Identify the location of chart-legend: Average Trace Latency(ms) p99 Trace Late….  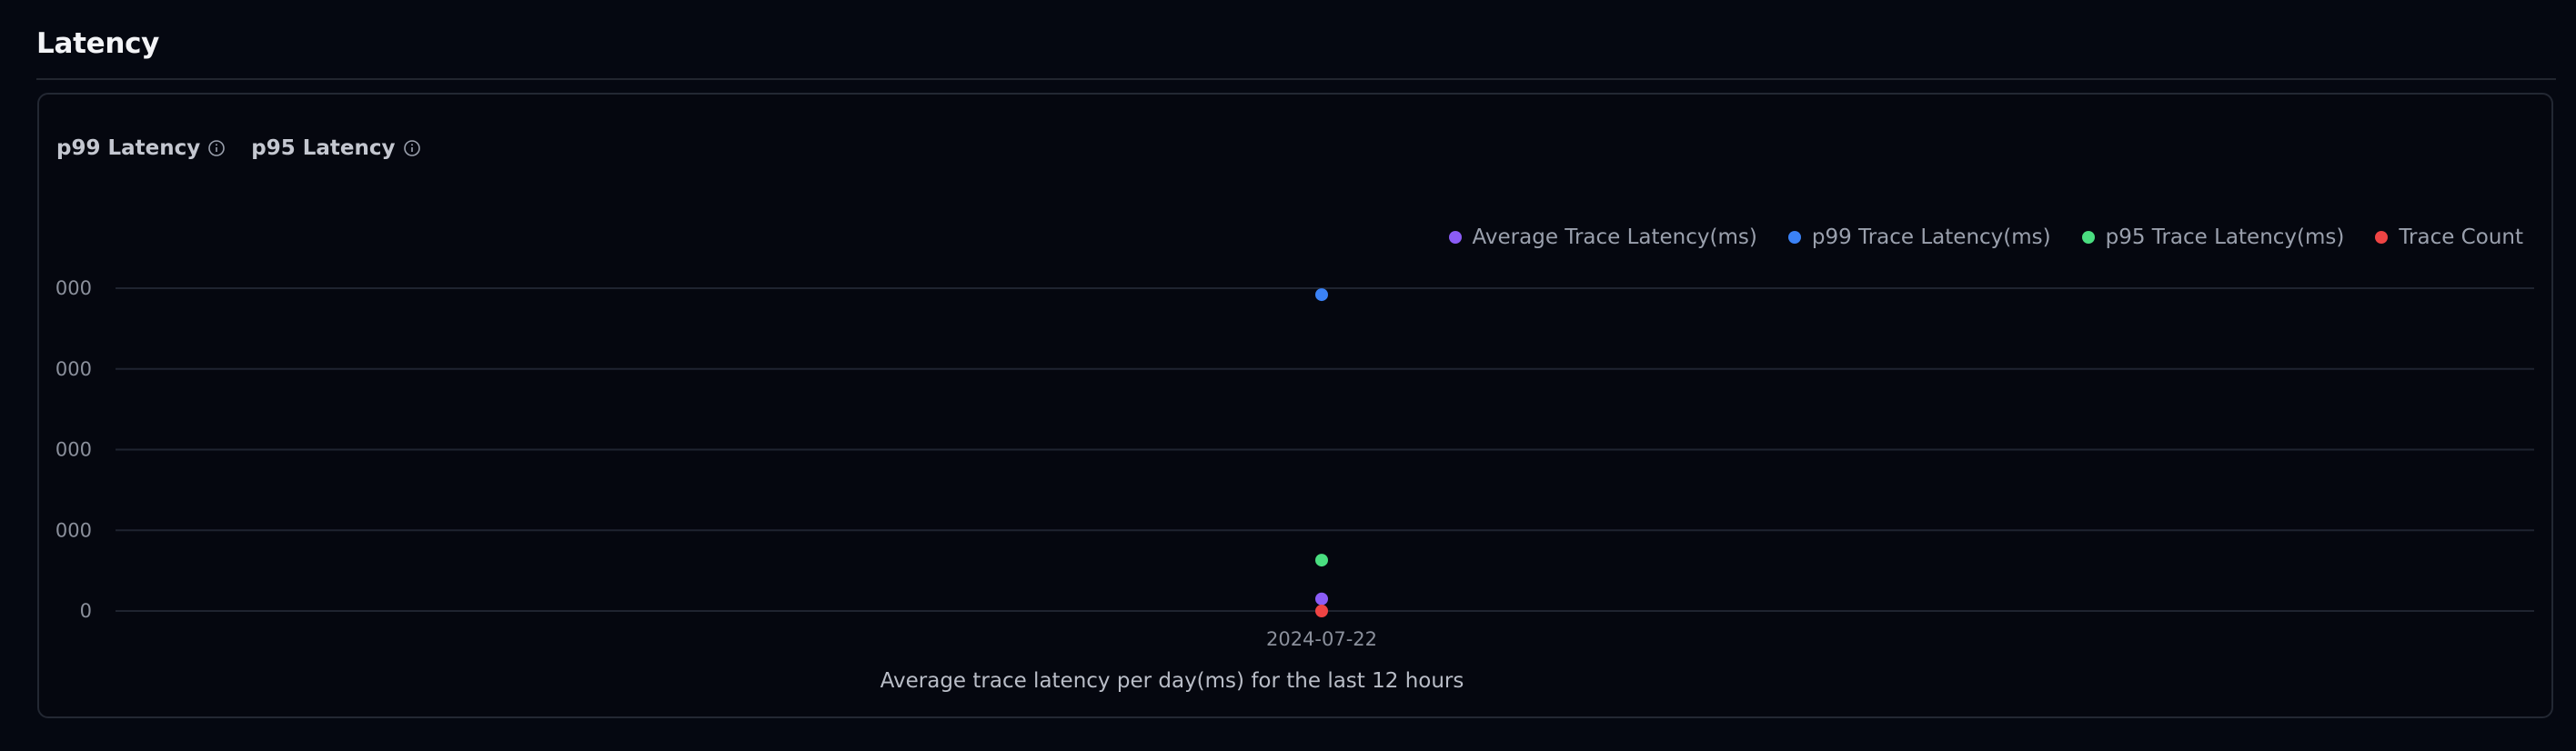
(1970, 237).